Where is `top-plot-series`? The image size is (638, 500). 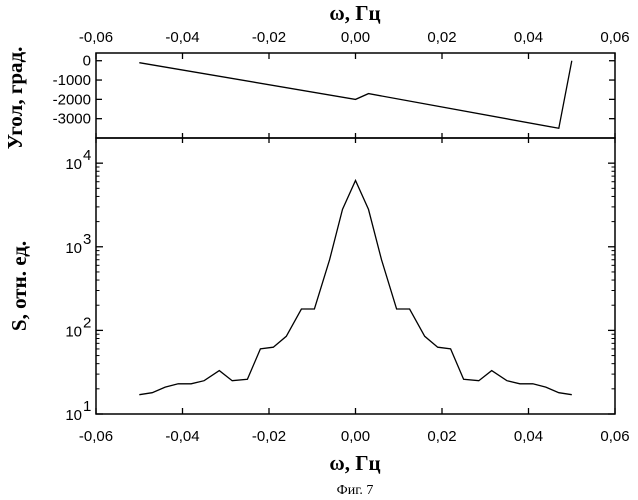
top-plot-series is located at coordinates (356, 95).